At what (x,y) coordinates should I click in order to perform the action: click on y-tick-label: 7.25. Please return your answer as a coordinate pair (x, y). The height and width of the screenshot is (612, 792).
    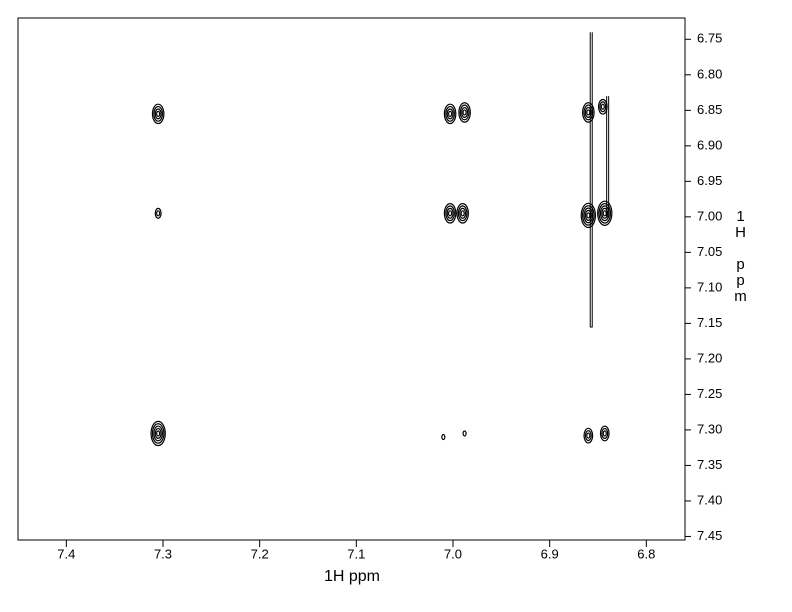
    Looking at the image, I should click on (709, 393).